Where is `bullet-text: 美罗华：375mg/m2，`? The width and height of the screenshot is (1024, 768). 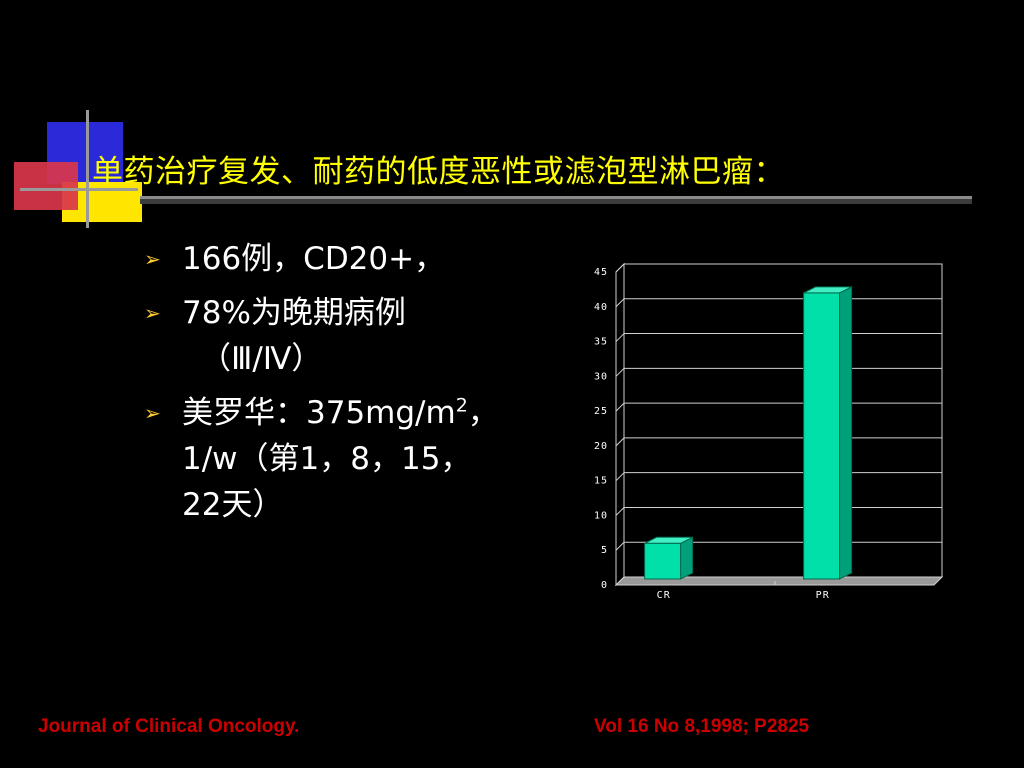
bullet-text: 美罗华：375mg/m2， is located at coordinates (373, 413).